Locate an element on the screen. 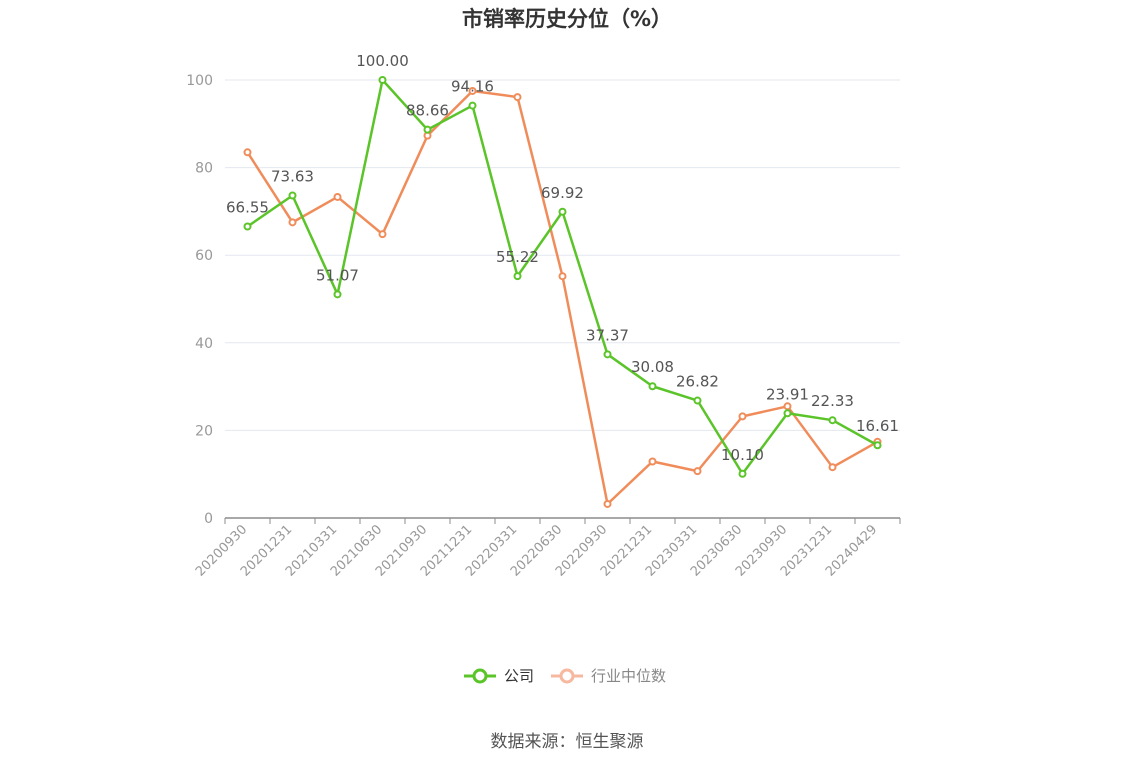 This screenshot has height=766, width=1134. data-label: 10.10 is located at coordinates (742, 455).